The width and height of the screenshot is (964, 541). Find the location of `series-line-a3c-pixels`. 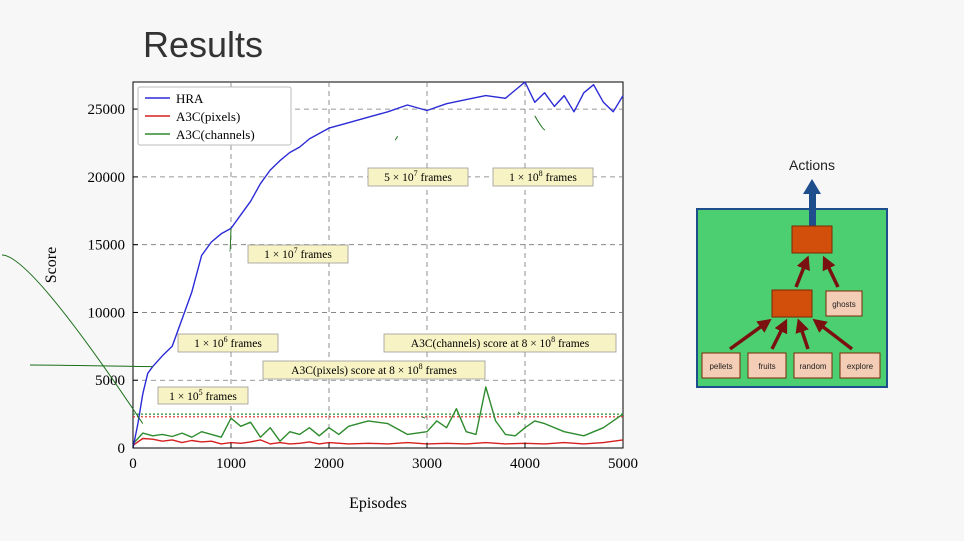

series-line-a3c-pixels is located at coordinates (378, 441).